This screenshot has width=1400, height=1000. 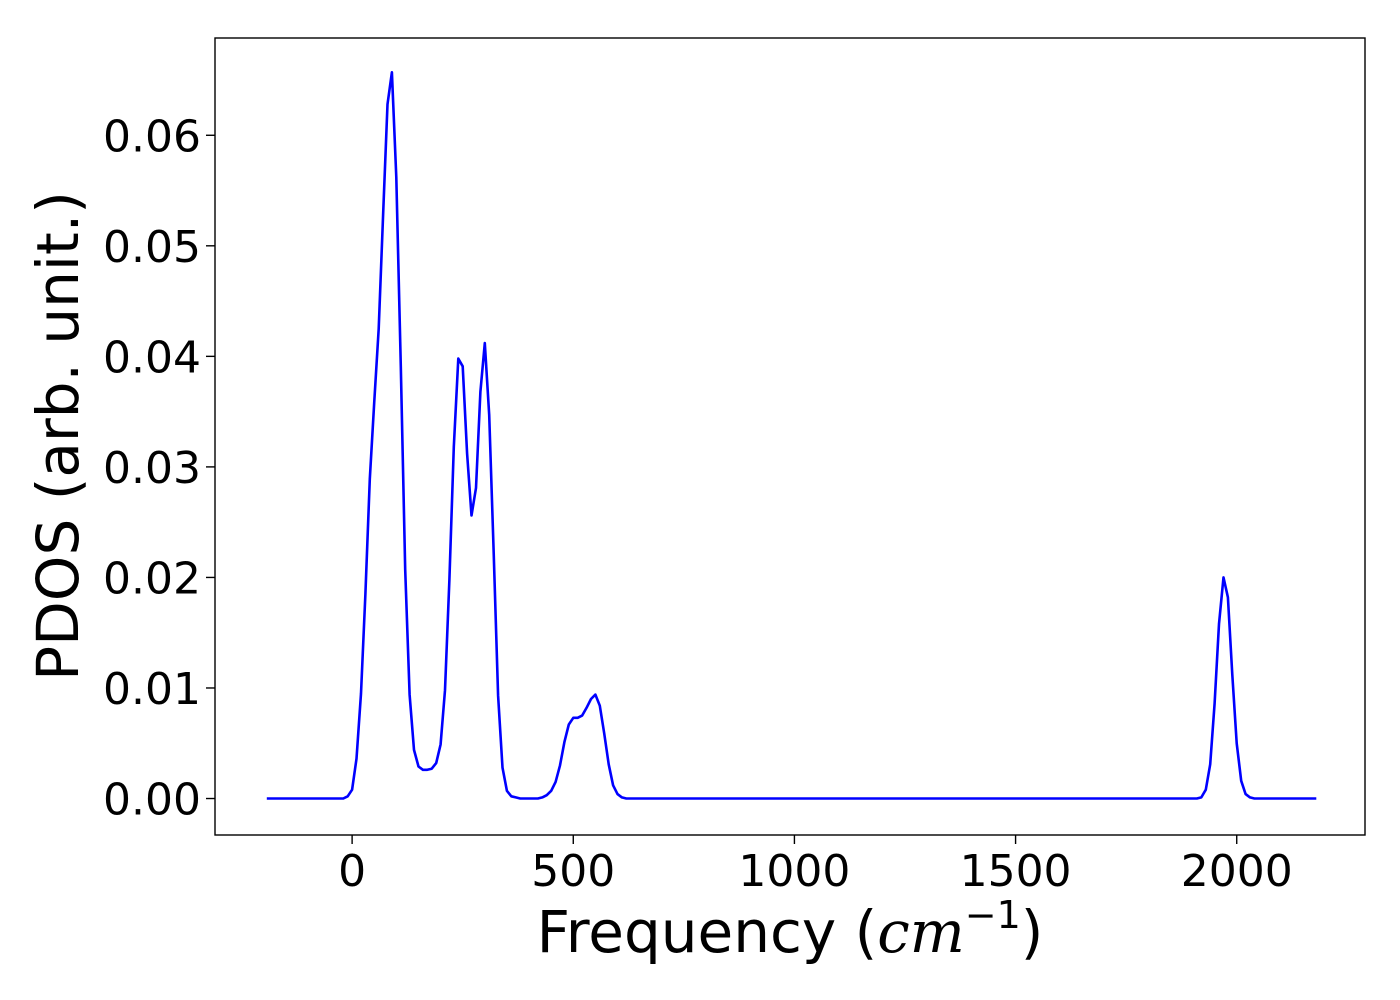 I want to click on y-tick-label: 0.06, so click(x=152, y=136).